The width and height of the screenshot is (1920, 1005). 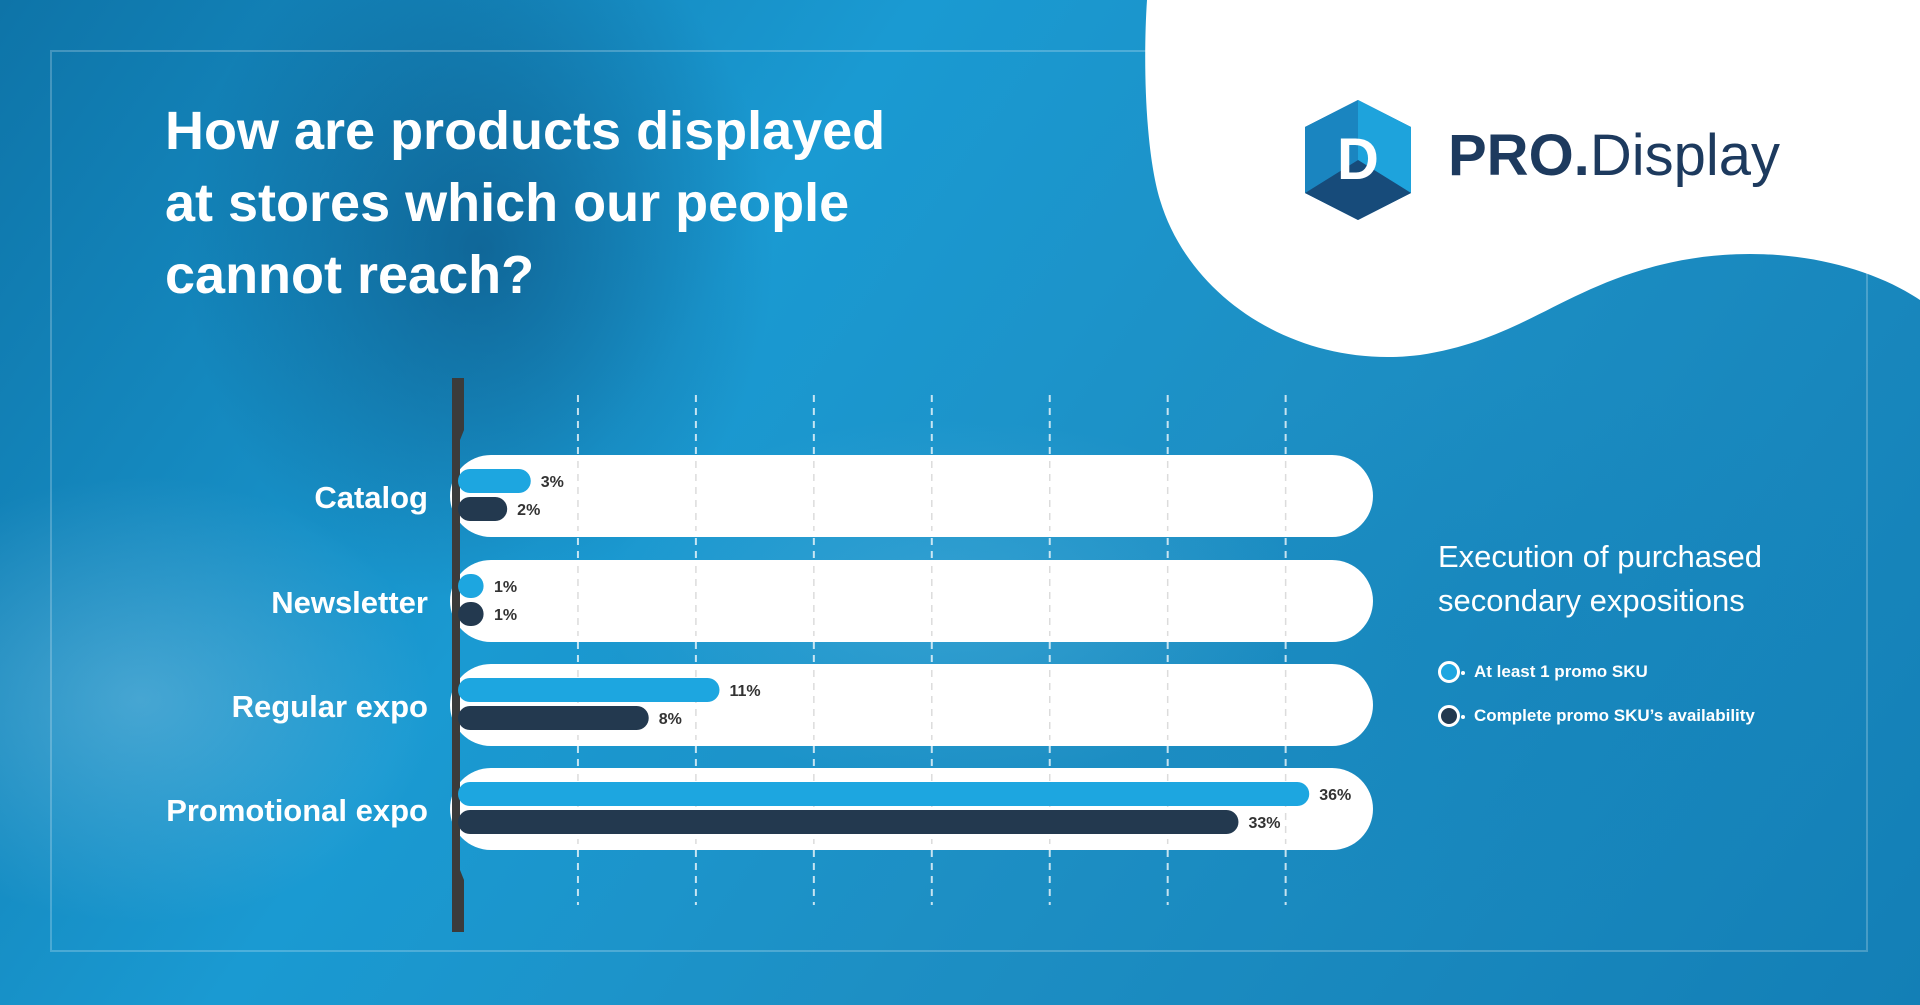 I want to click on brand-name-bold: PRO., so click(x=1519, y=155).